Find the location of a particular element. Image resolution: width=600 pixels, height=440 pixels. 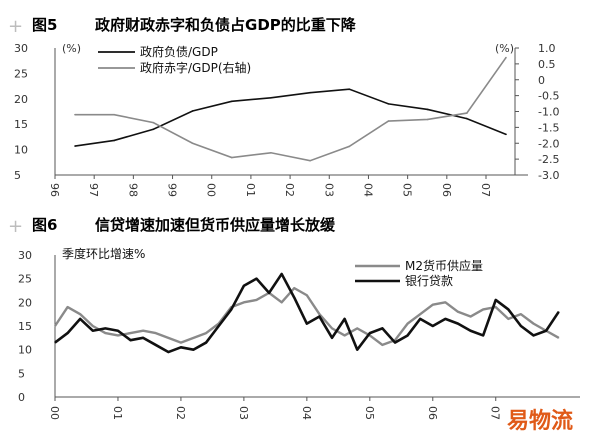

chart1-ytick-label: 20 is located at coordinates (21, 99).